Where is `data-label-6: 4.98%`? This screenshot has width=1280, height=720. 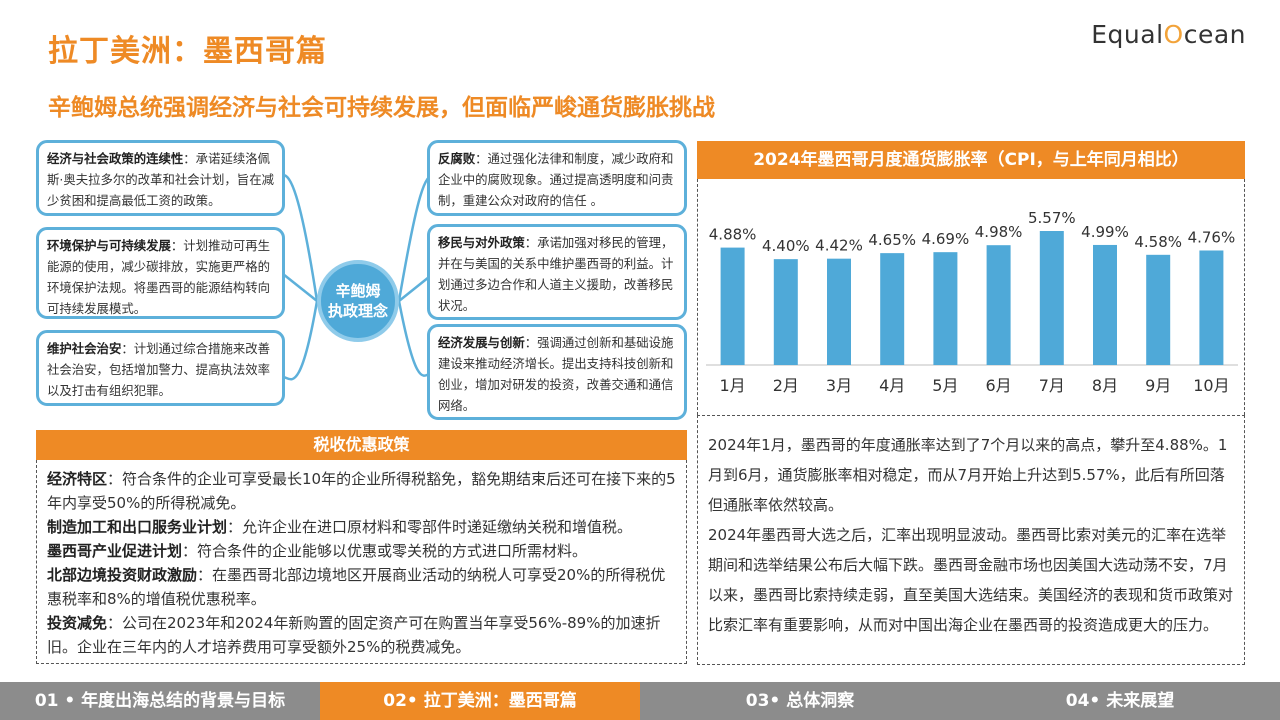
data-label-6: 4.98% is located at coordinates (999, 232).